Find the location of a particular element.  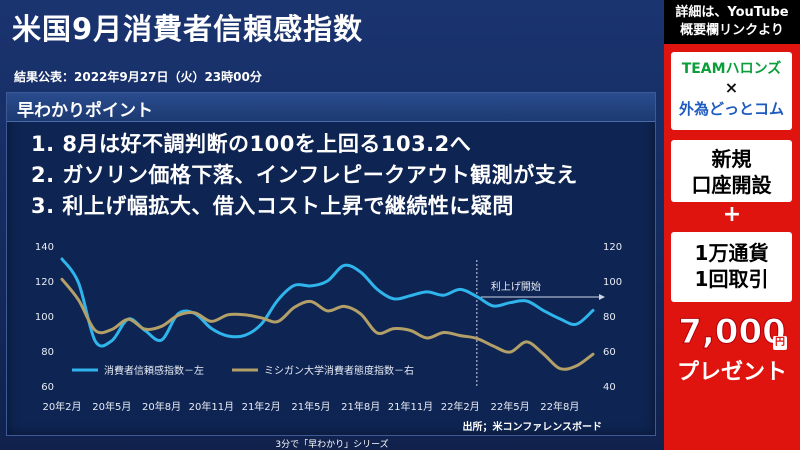

point-1: 1. 8月は好不調判断の100を上回る103.2へ is located at coordinates (251, 144).